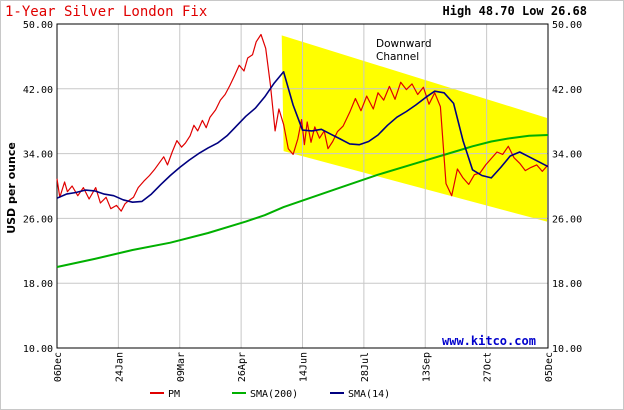 This screenshot has width=624, height=410. What do you see at coordinates (567, 25) in the screenshot?
I see `y-tick-label-right: 50.00` at bounding box center [567, 25].